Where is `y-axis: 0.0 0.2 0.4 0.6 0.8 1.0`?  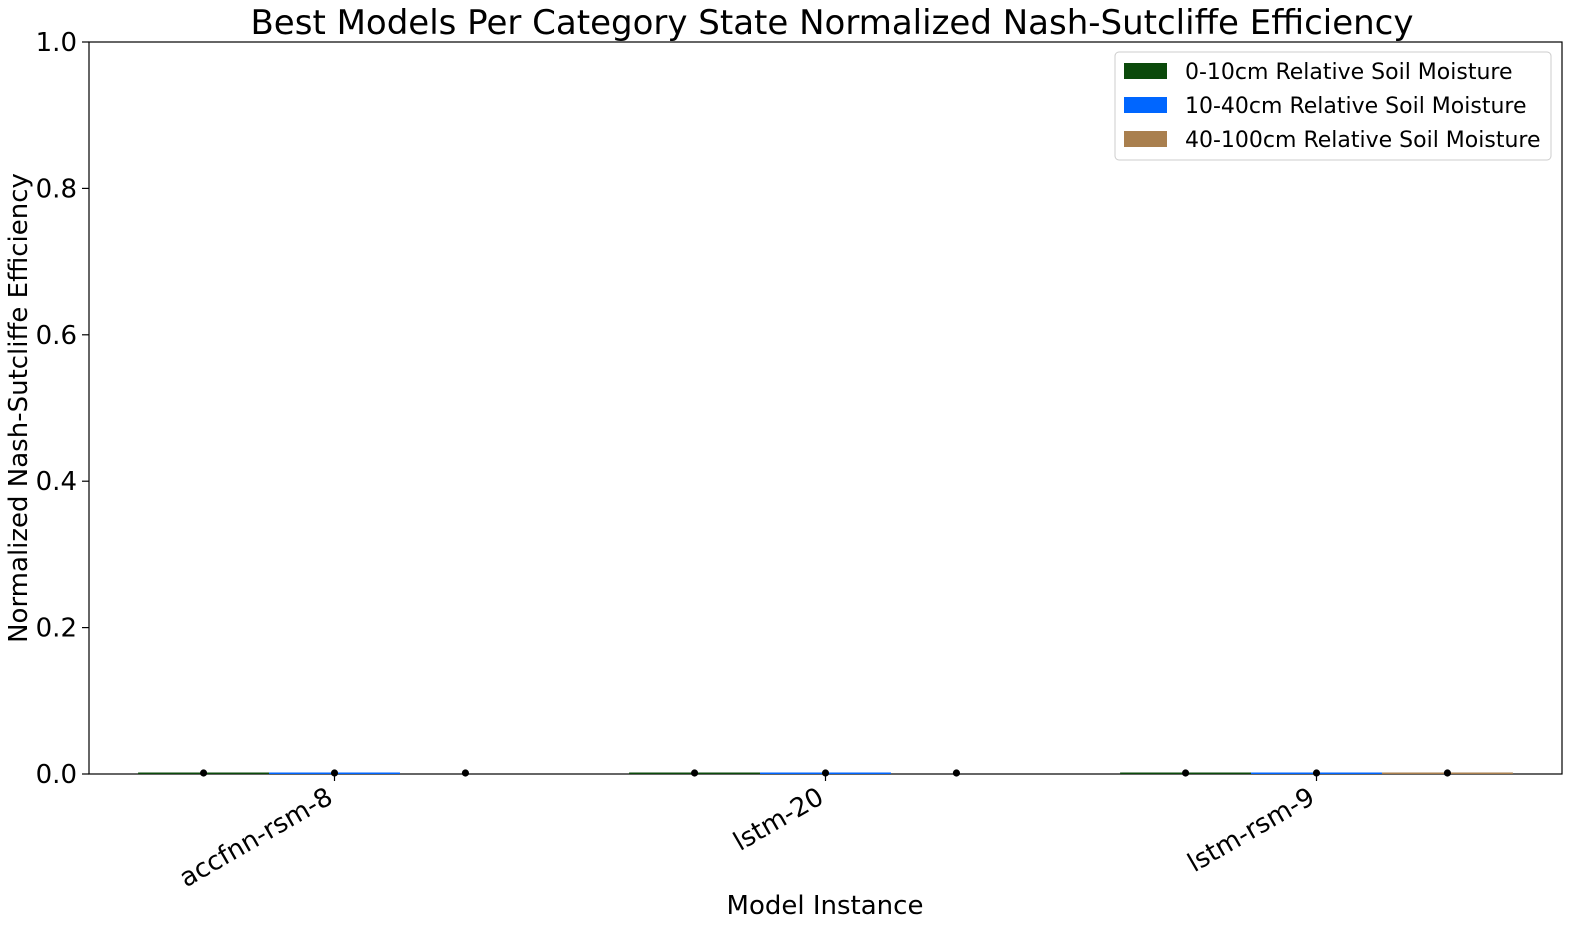 y-axis: 0.0 0.2 0.4 0.6 0.8 1.0 is located at coordinates (62, 409).